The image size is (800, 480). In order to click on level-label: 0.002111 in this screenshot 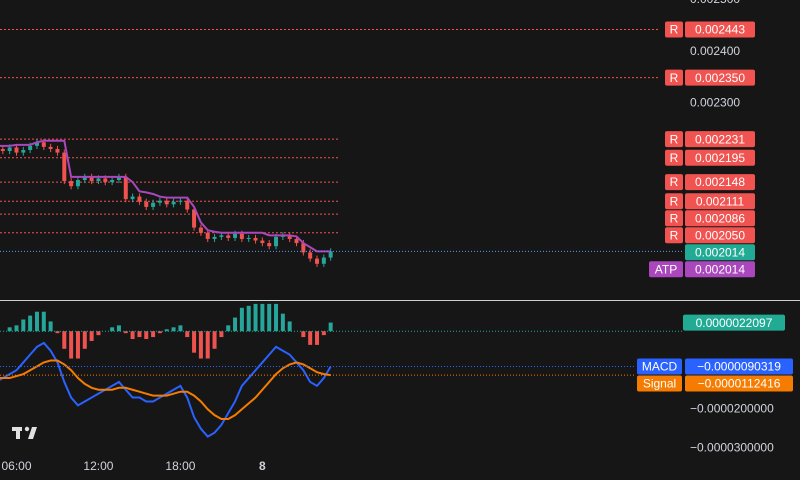, I will do `click(720, 201)`.